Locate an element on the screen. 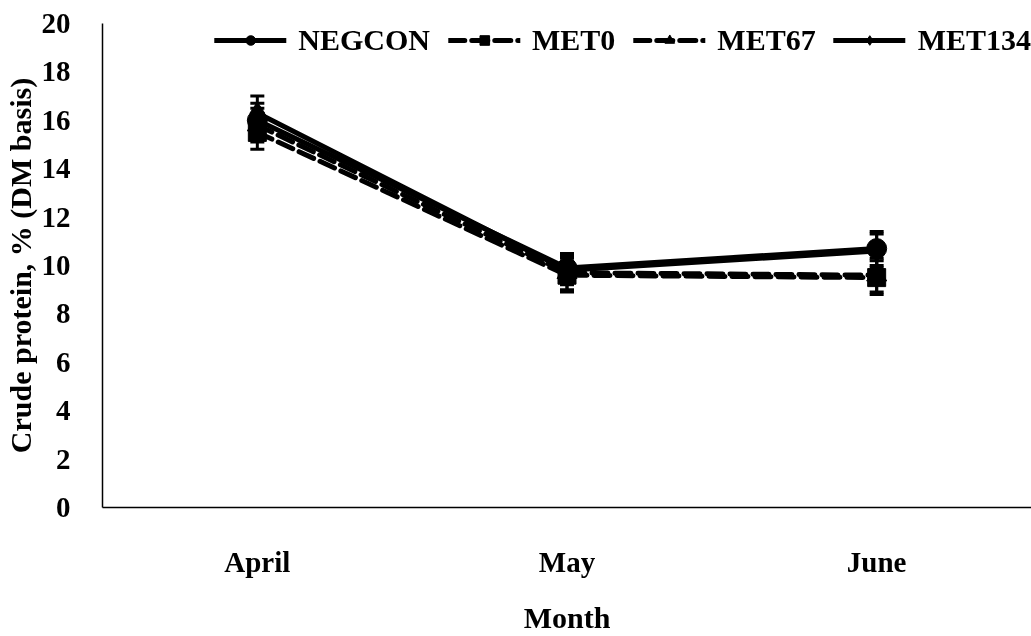 The image size is (1031, 636). legend-label: MET67 is located at coordinates (766, 40).